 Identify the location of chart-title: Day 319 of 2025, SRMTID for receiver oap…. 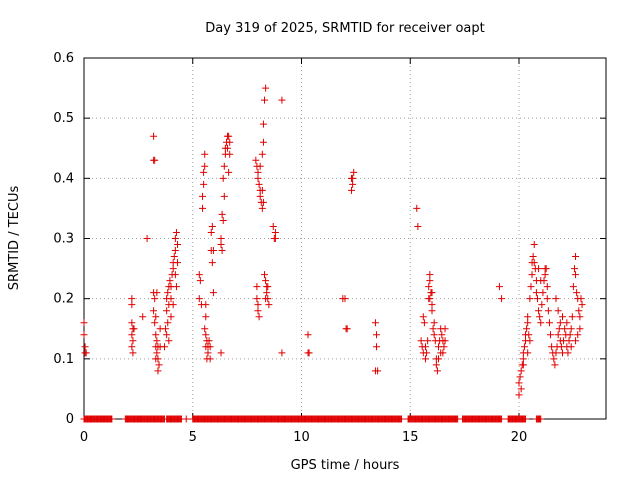
(344, 28).